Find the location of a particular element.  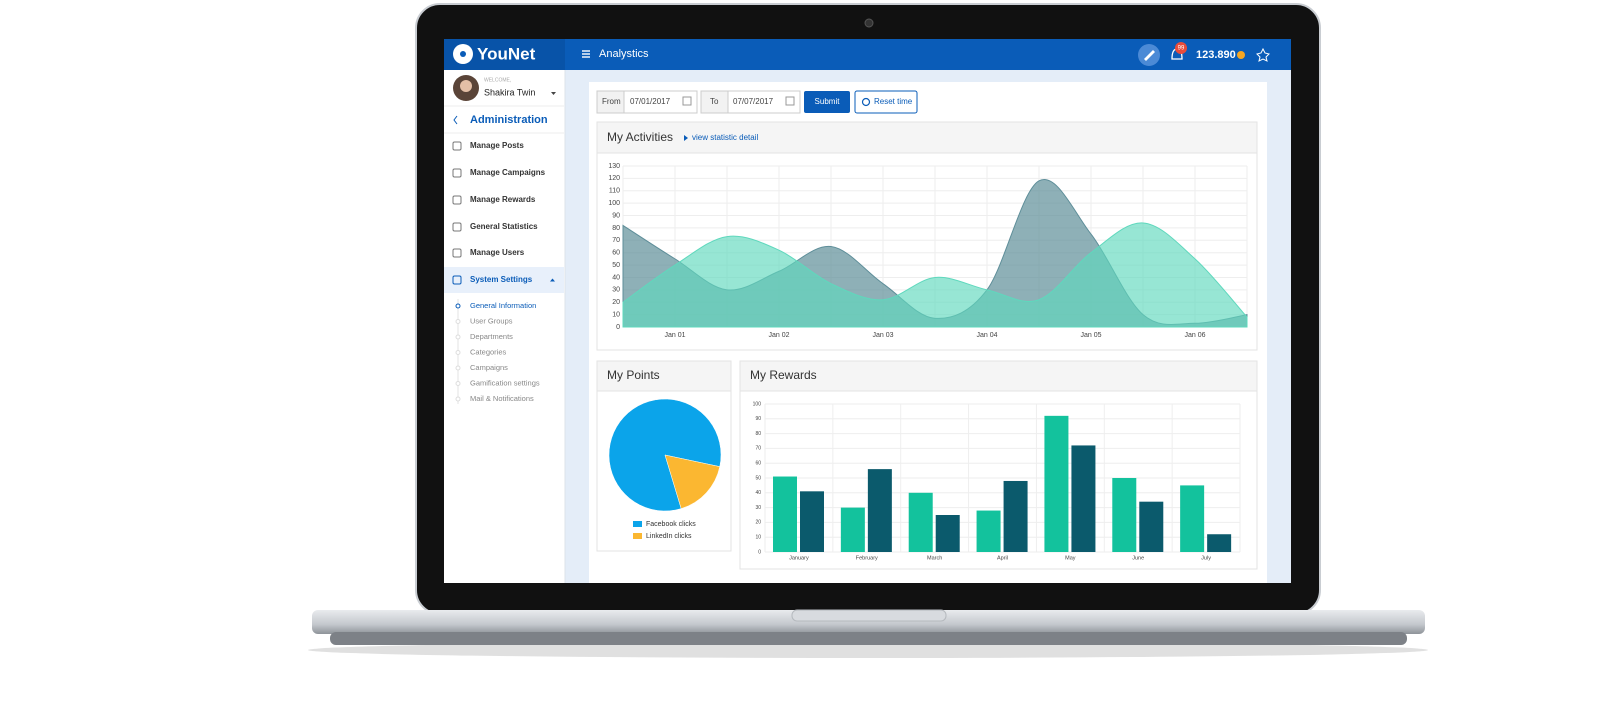

x-tick-label: Jan 05 is located at coordinates (1090, 335).